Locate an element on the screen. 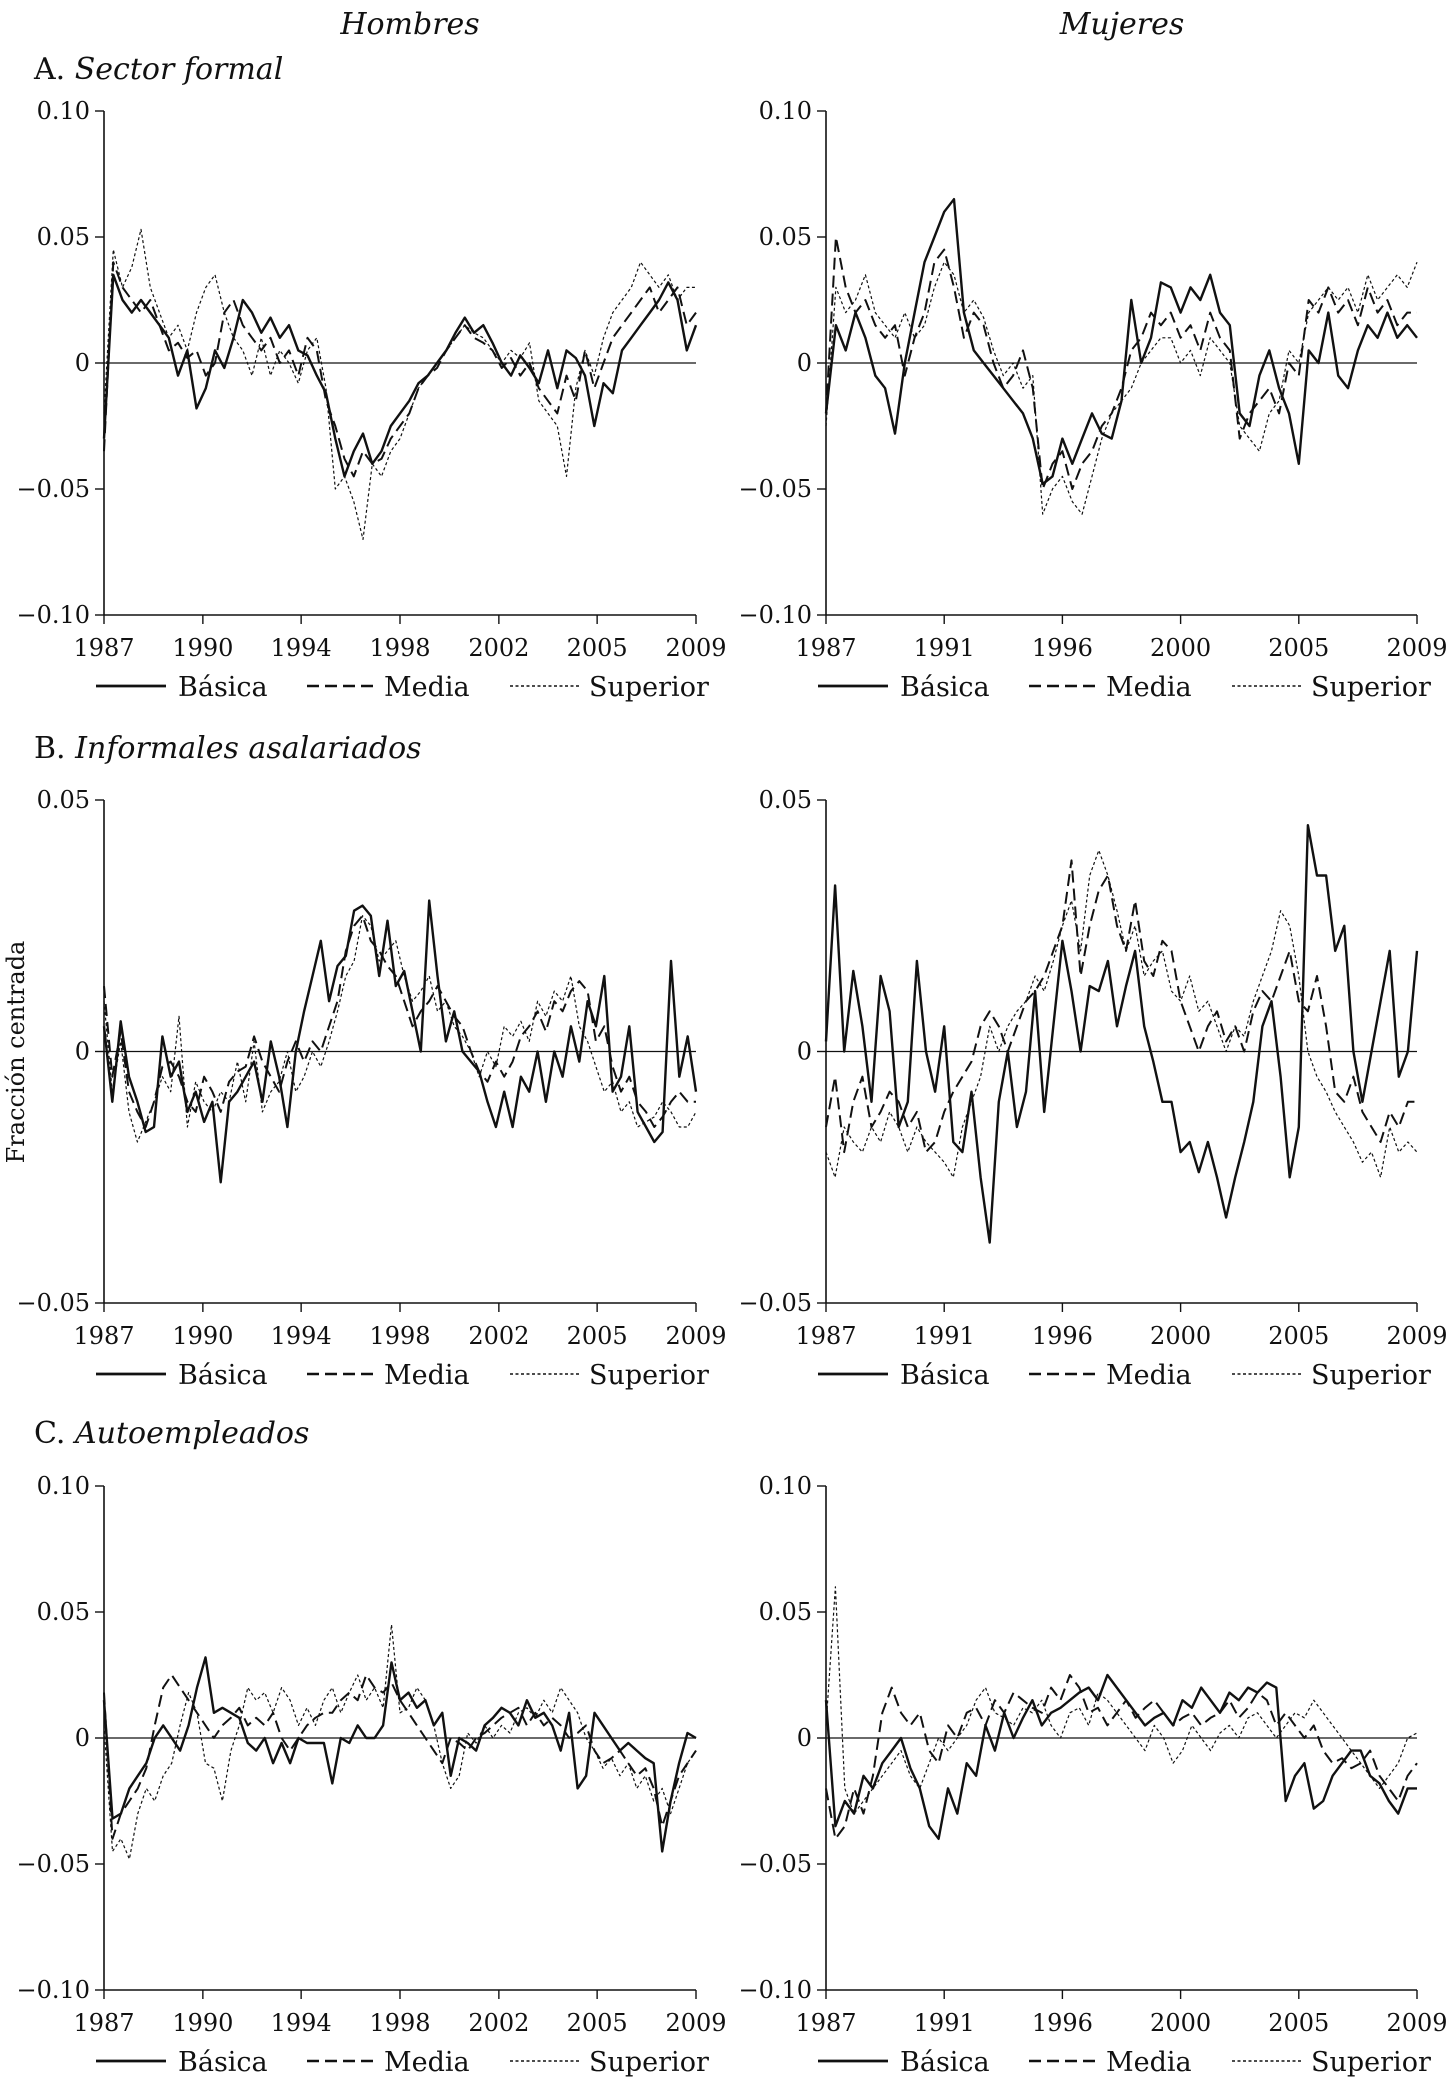 This screenshot has width=1451, height=2084. section-name-a: Sector formal is located at coordinates (179, 69).